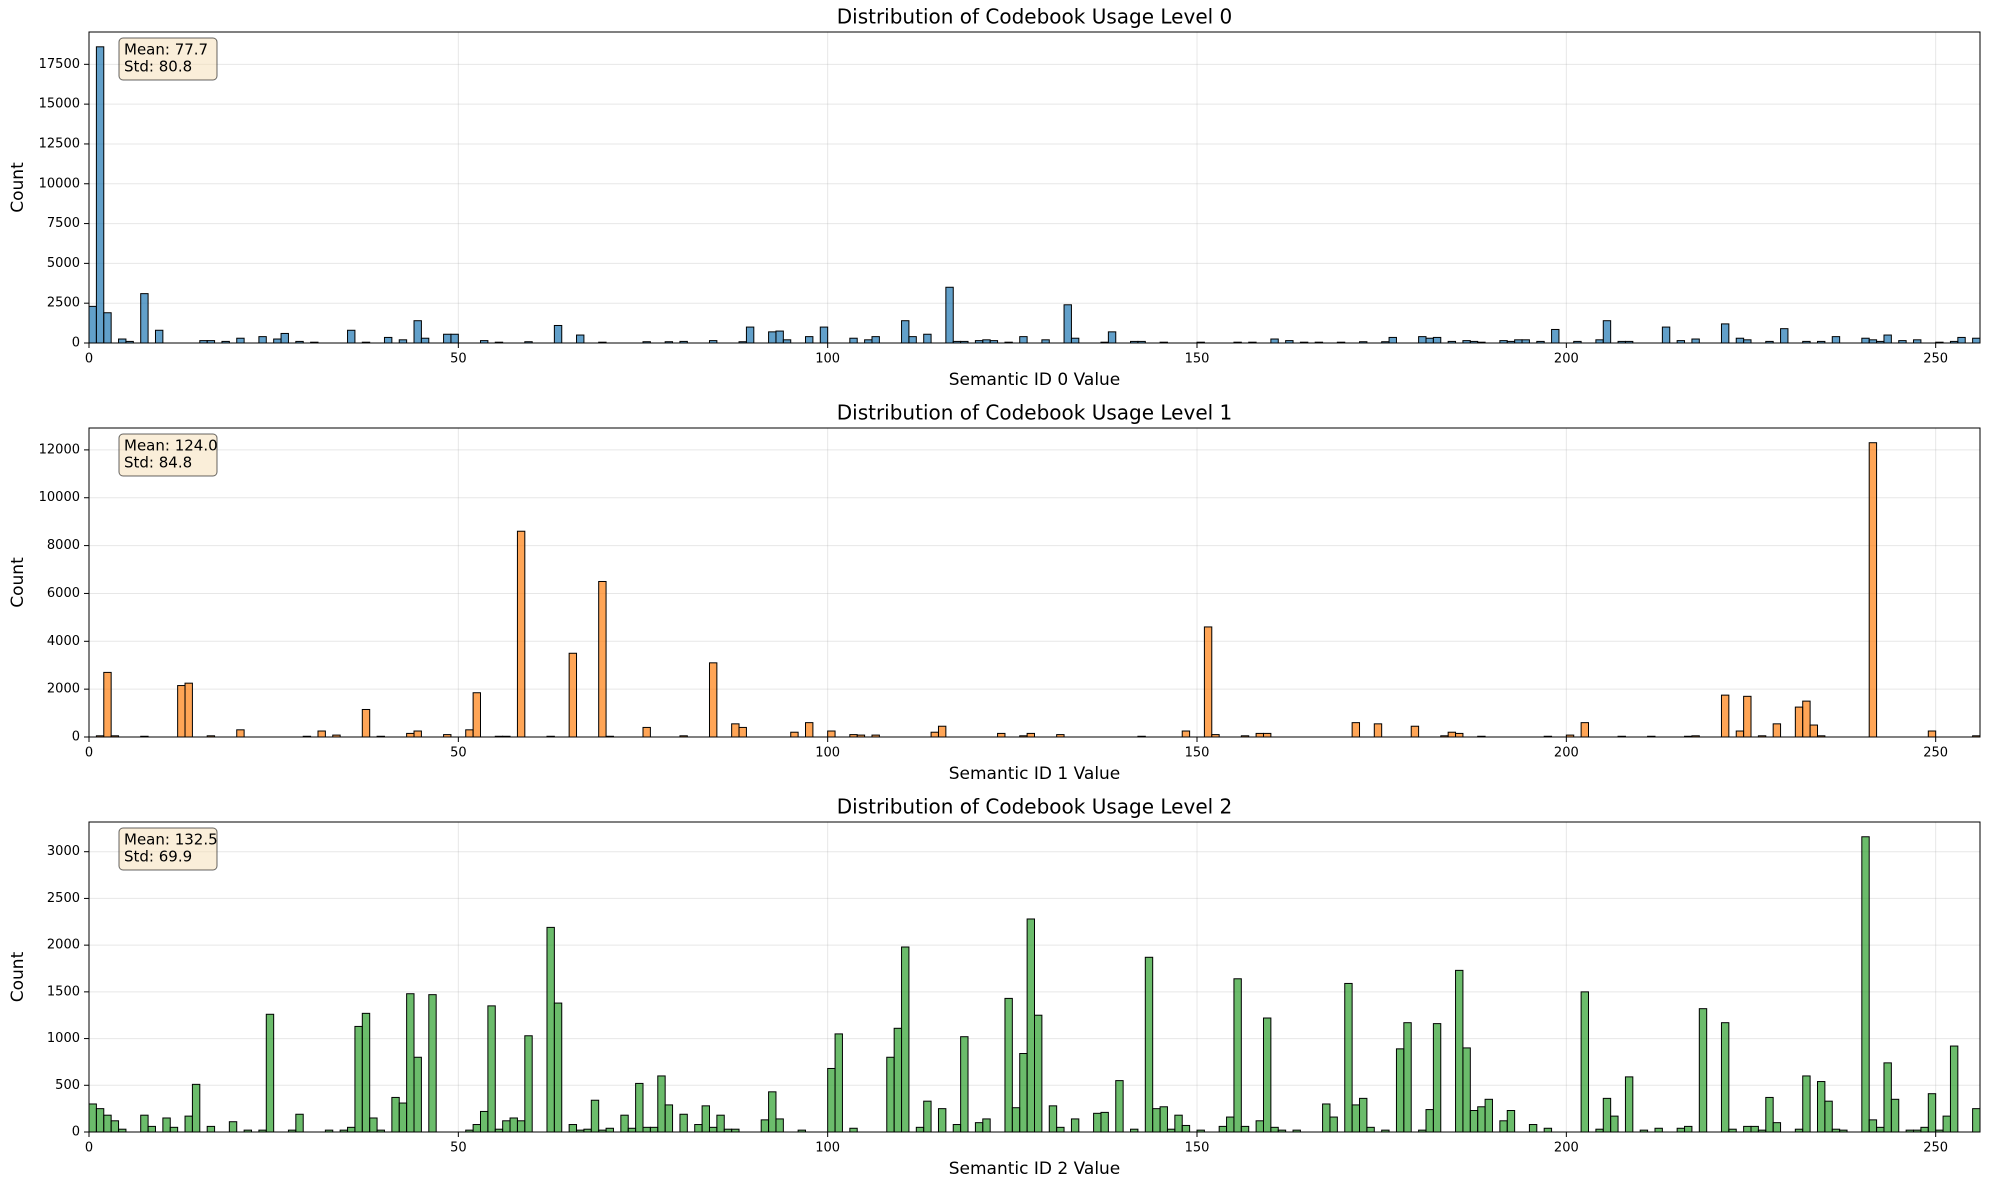  I want to click on x-tick-label: 0, so click(89, 1148).